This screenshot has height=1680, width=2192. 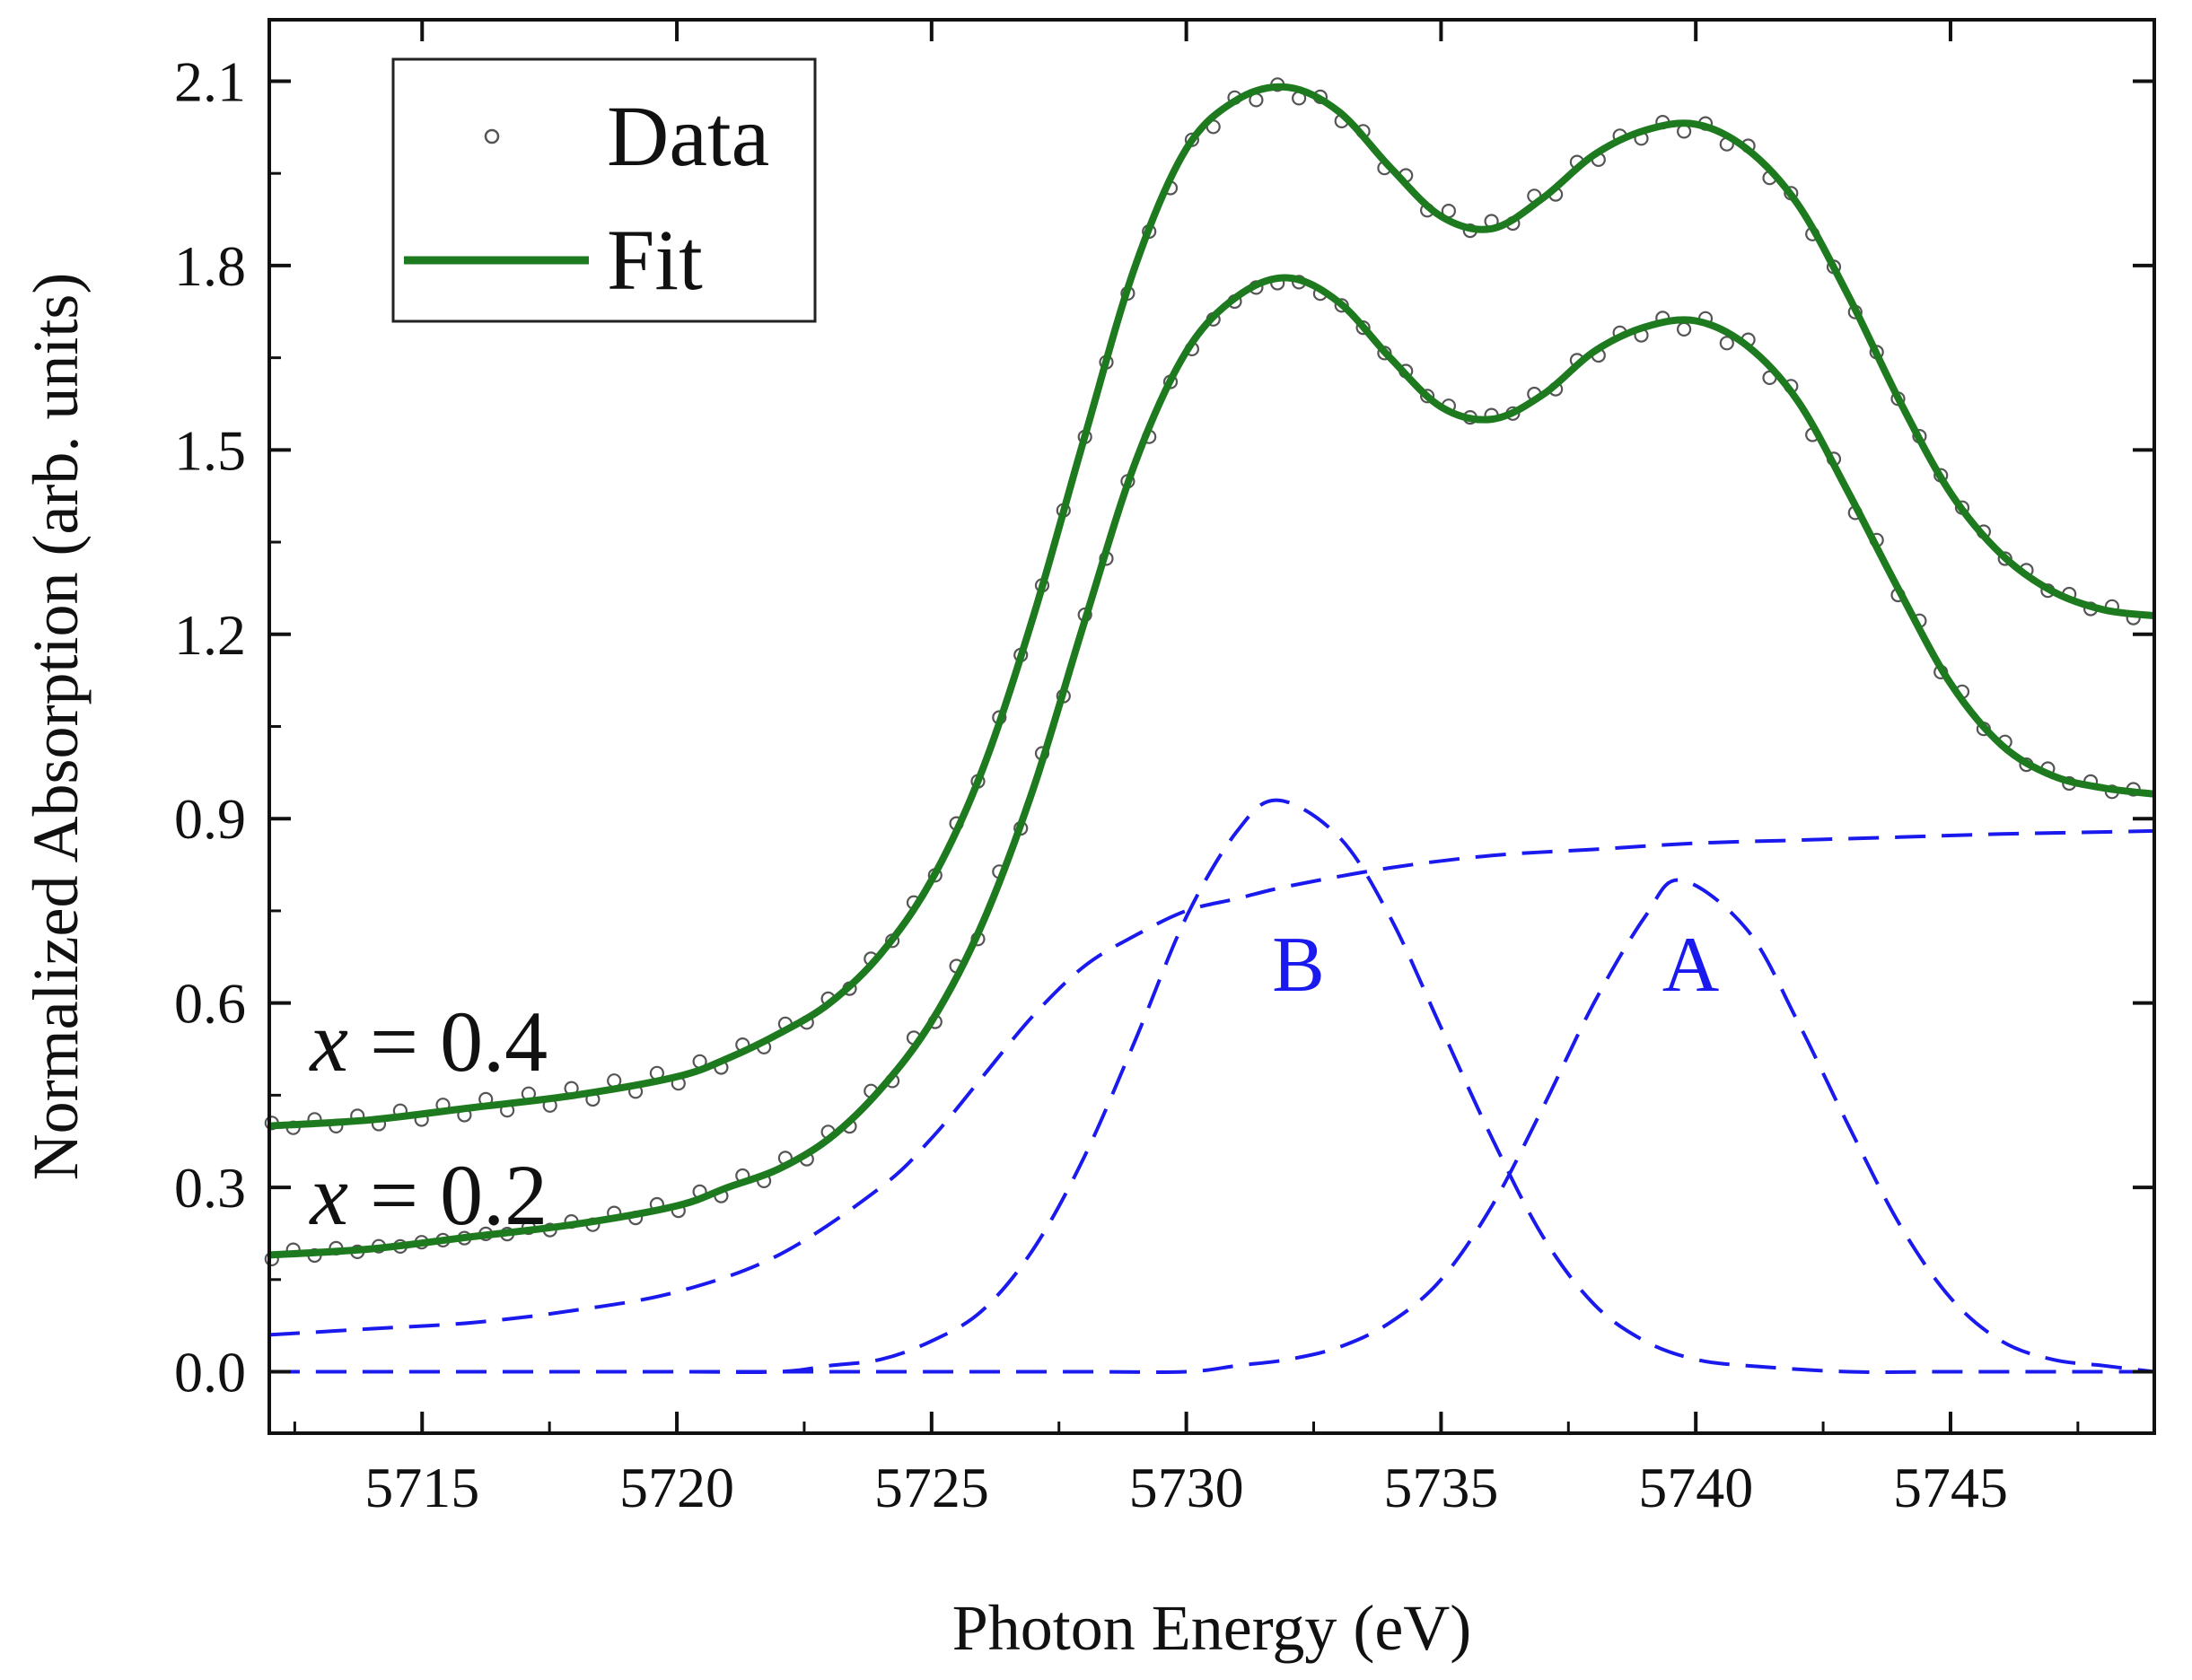 What do you see at coordinates (448, 1195) in the screenshot?
I see `annotation-x-0-2-value: = 0.2` at bounding box center [448, 1195].